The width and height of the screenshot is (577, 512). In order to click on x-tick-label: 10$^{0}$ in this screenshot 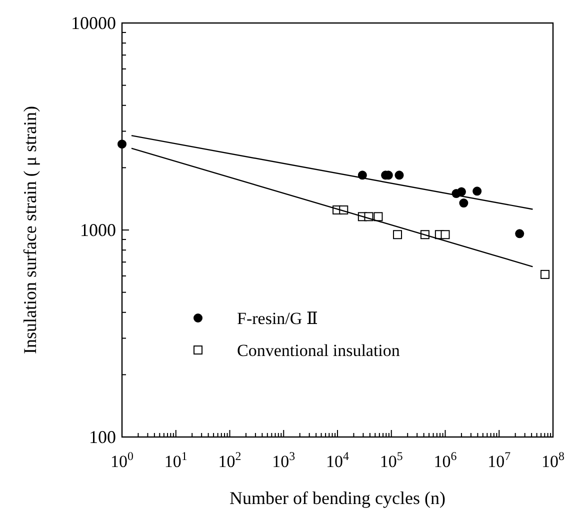, I will do `click(122, 460)`.